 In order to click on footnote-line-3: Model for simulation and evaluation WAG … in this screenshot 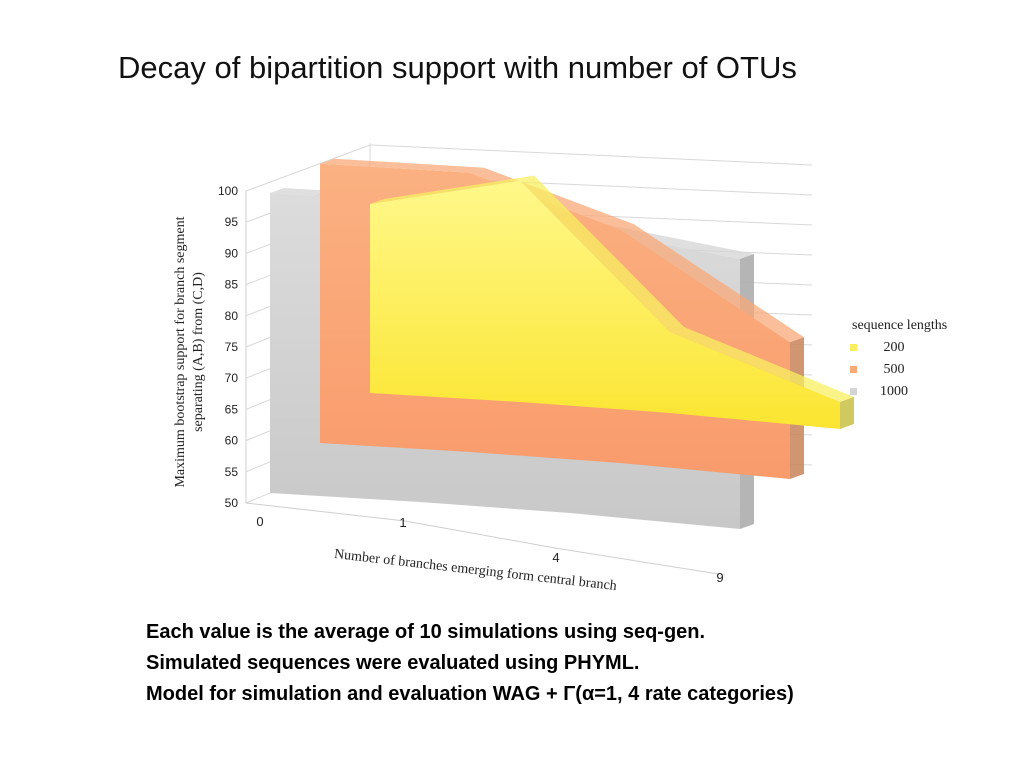, I will do `click(470, 694)`.